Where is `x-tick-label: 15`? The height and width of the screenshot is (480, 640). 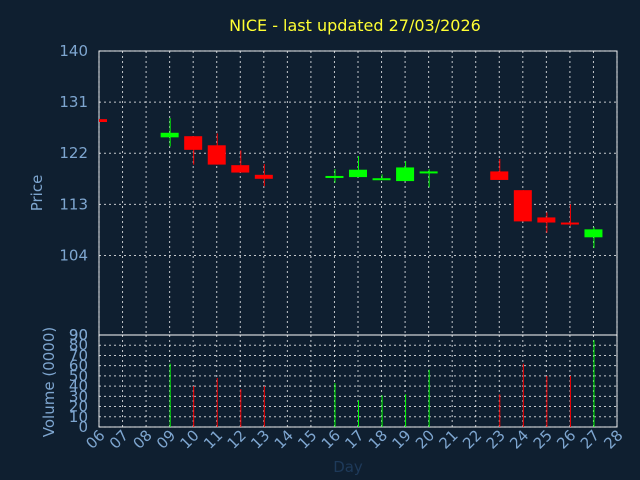 x-tick-label: 15 is located at coordinates (307, 439).